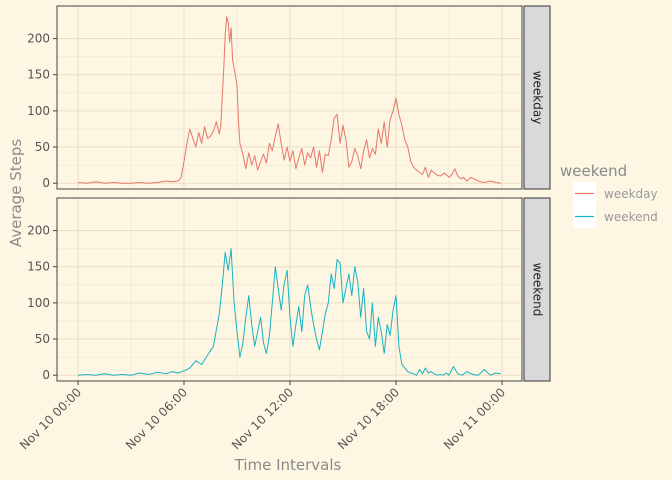 This screenshot has height=480, width=672. Describe the element at coordinates (474, 418) in the screenshot. I see `x-tick-label: Nov 11 00:00` at that location.